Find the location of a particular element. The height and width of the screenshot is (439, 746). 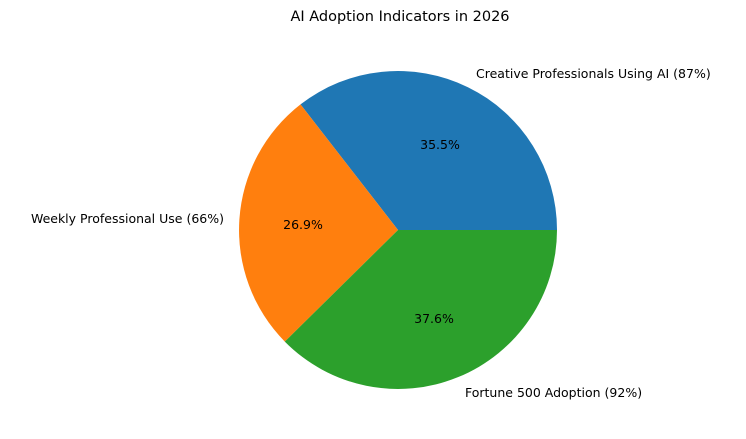

slice-label-creative: Creative Professionals Using AI (87%) is located at coordinates (593, 73).